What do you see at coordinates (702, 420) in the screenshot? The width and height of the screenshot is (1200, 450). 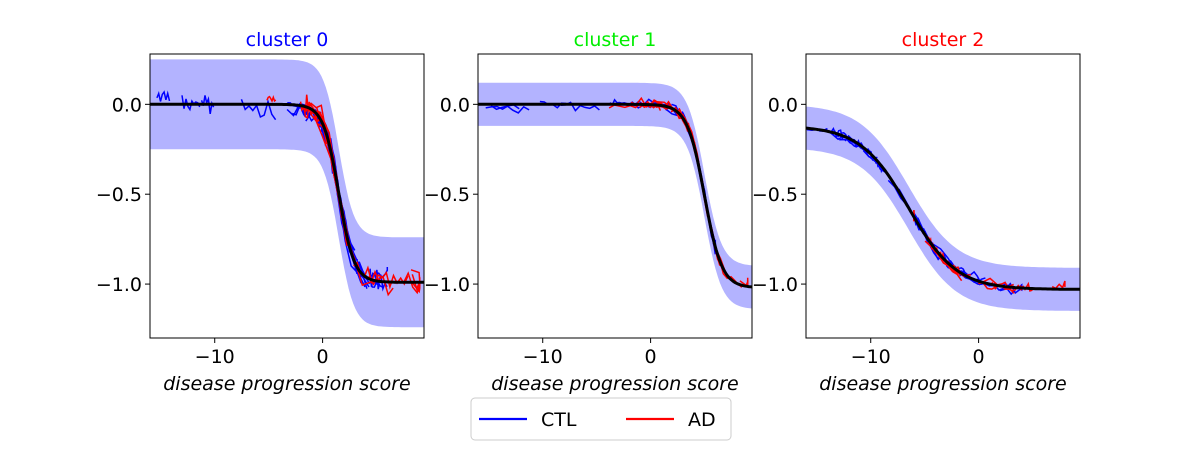 I see `legend-label-ad: AD` at bounding box center [702, 420].